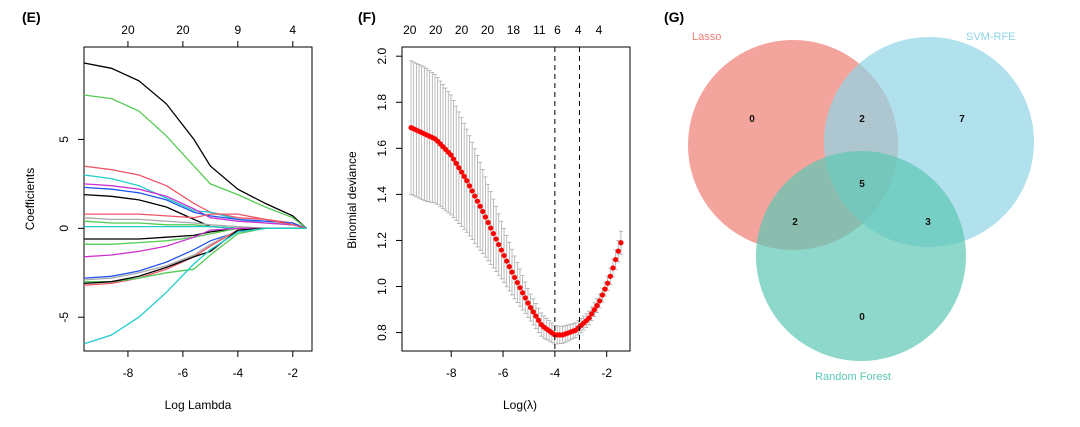  I want to click on x-axis-title: Log Lambda, so click(198, 405).